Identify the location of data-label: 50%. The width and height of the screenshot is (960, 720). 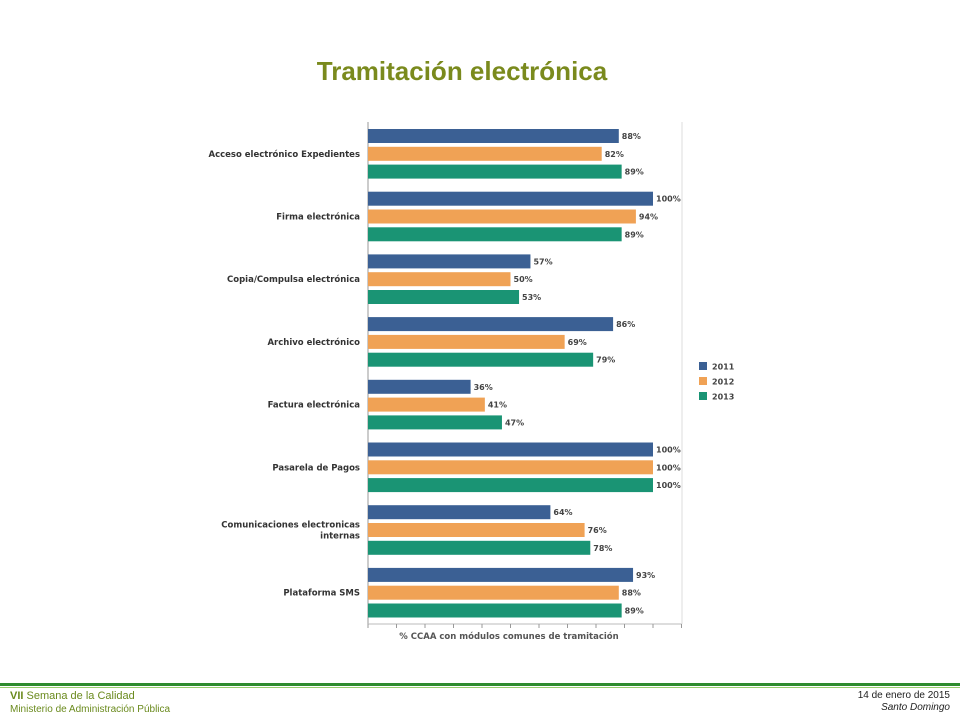
(523, 279).